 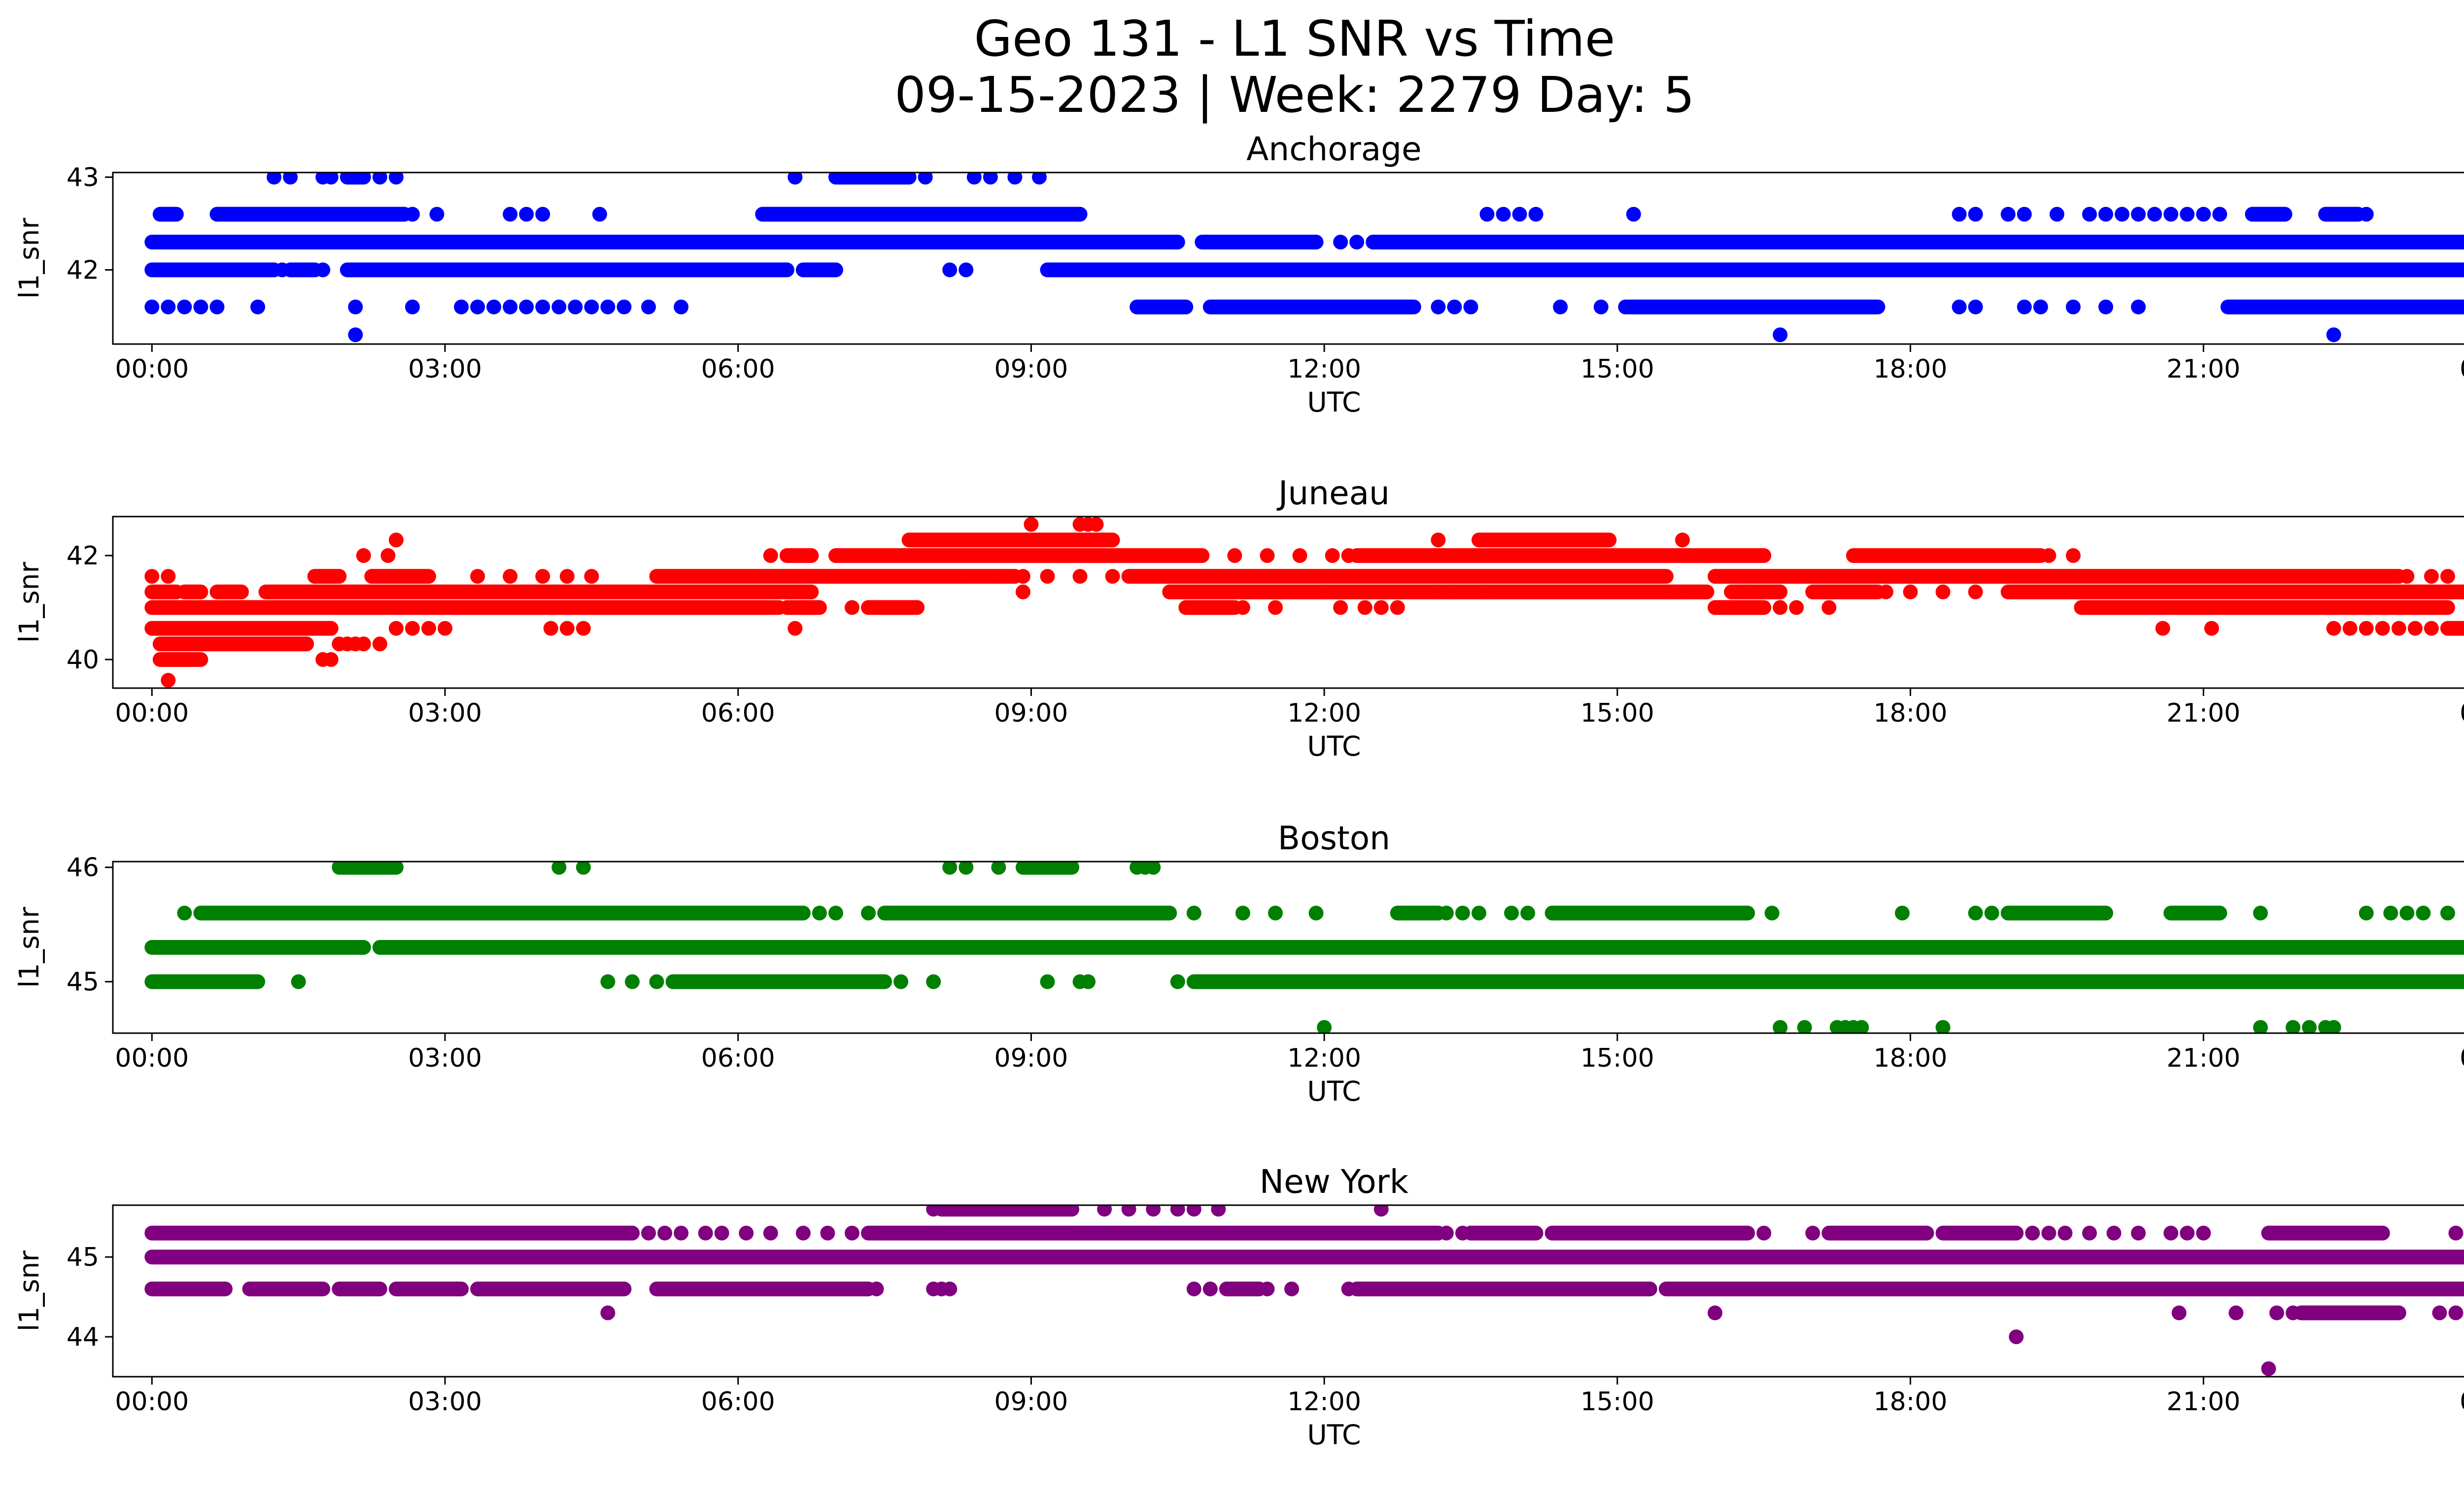 What do you see at coordinates (1294, 95) in the screenshot?
I see `figure-subtitle: 09-15-2023 | Week: 2279 Day: 5` at bounding box center [1294, 95].